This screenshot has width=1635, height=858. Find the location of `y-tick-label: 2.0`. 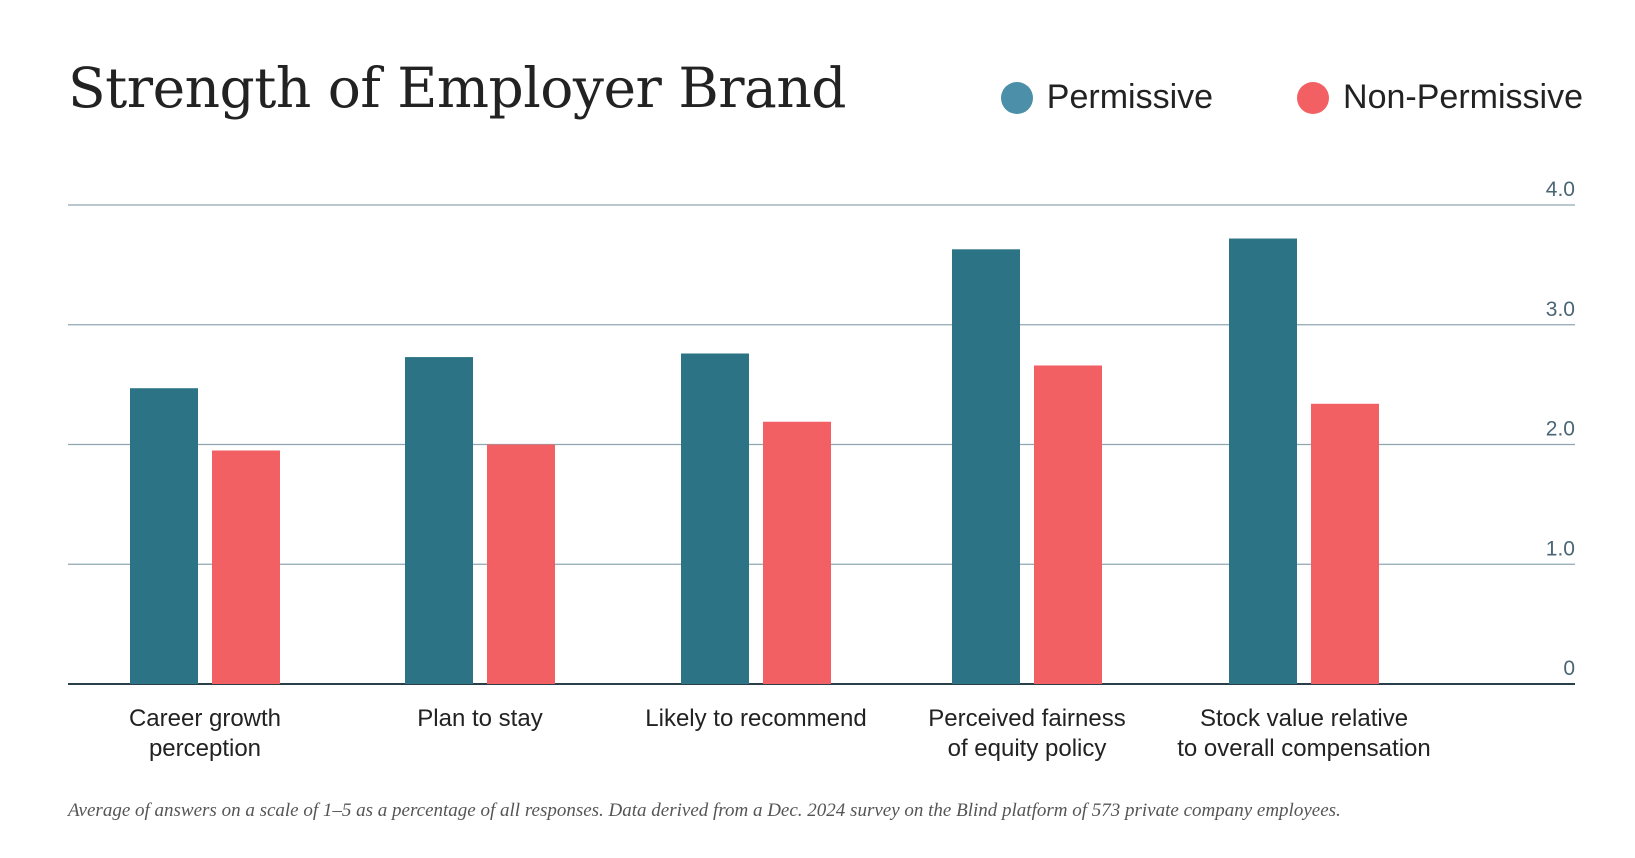

y-tick-label: 2.0 is located at coordinates (1560, 429).